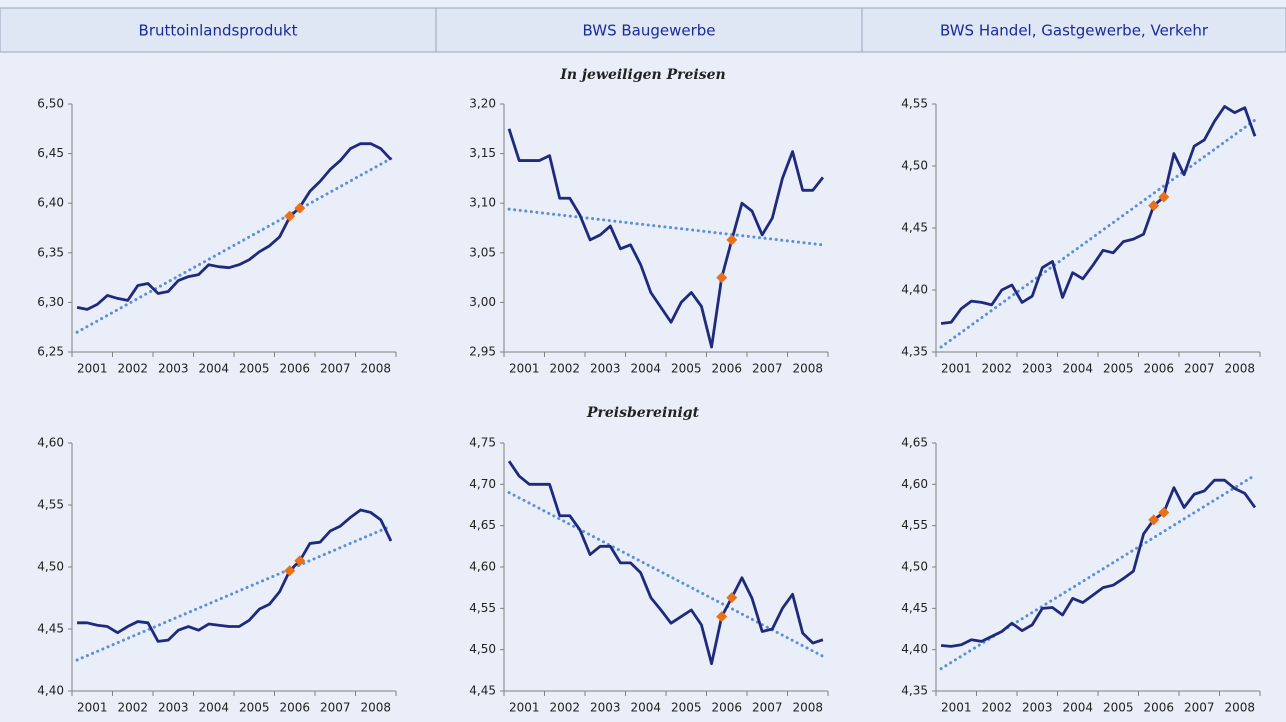 The width and height of the screenshot is (1286, 722). Describe the element at coordinates (482, 302) in the screenshot. I see `y-tick-label: 3,00` at that location.